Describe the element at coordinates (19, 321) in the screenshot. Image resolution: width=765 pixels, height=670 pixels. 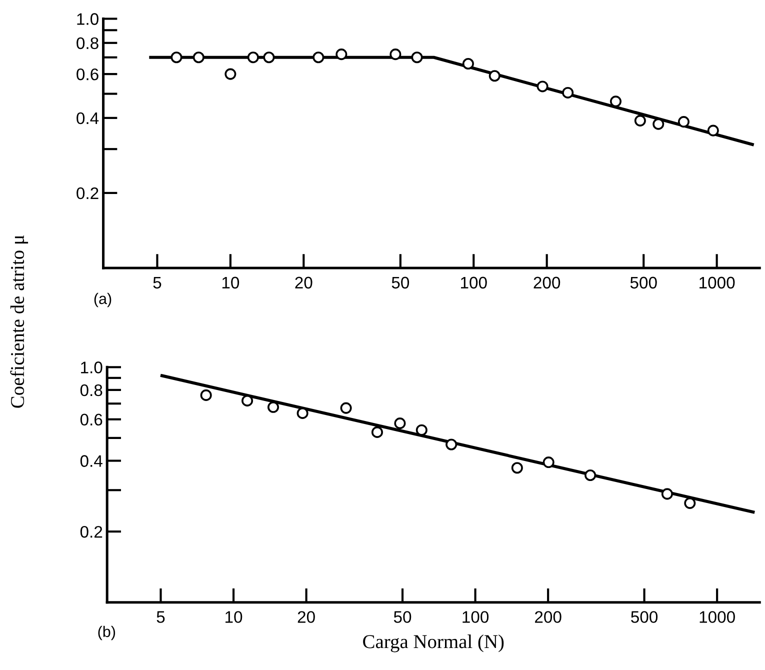
I see `y-axis-title: Coeficiente de atrito μ` at that location.